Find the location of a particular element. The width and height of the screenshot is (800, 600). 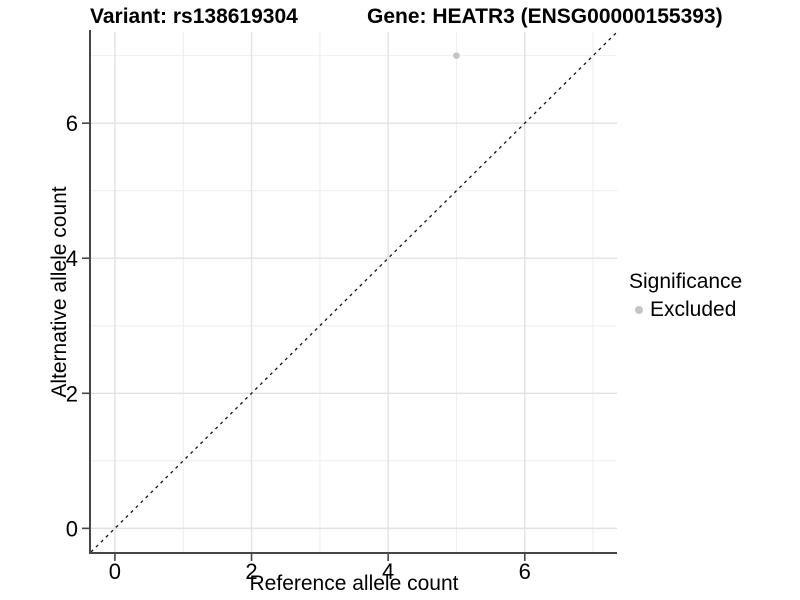

legend-title: Significance is located at coordinates (686, 281).